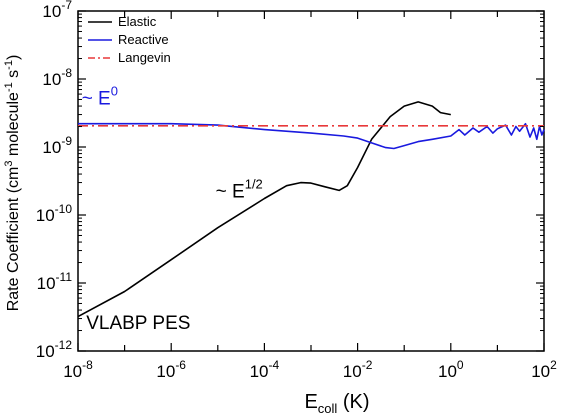  Describe the element at coordinates (64, 277) in the screenshot. I see `y-tick-label-exp: -11` at that location.